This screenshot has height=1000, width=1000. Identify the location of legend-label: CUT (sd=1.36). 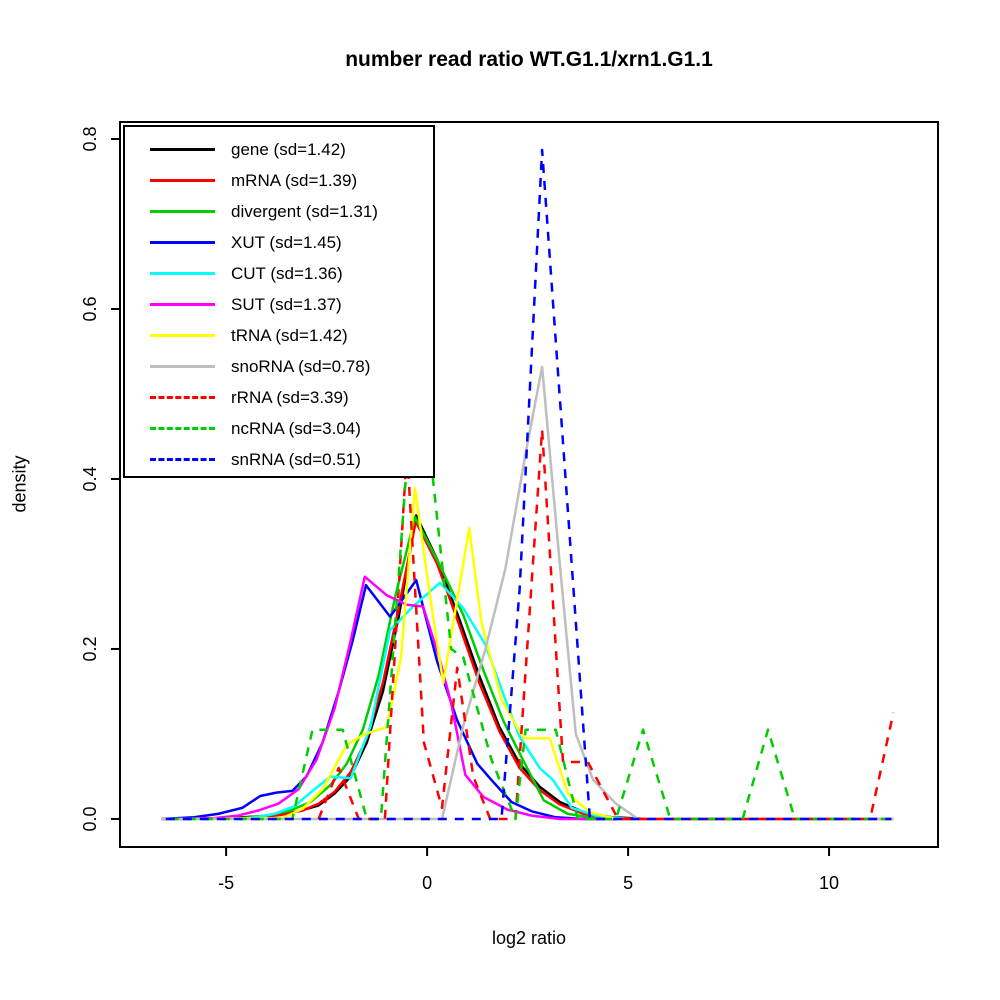
(287, 273).